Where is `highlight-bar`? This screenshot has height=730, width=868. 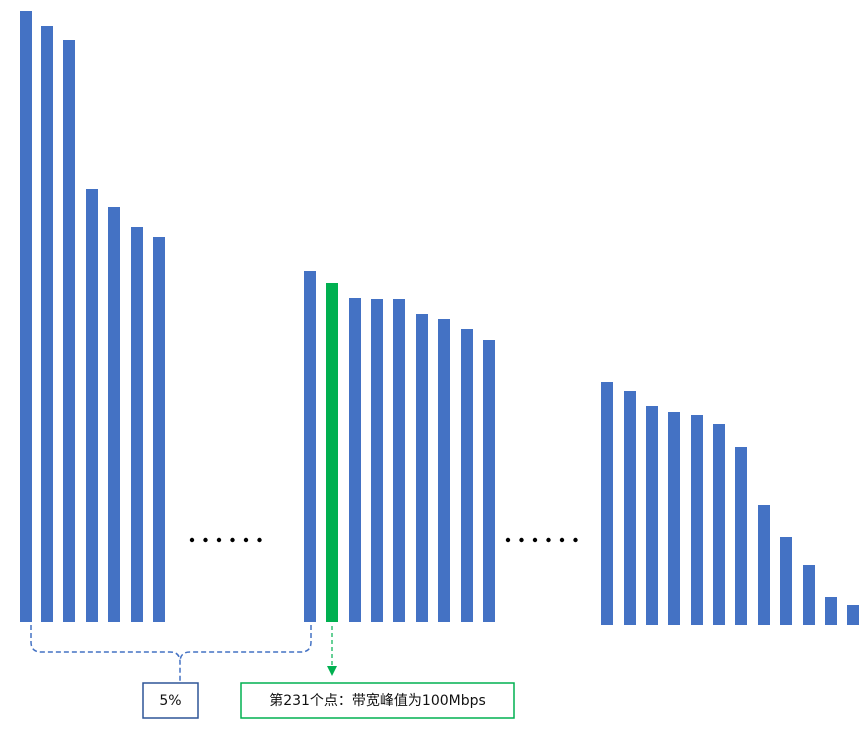
highlight-bar is located at coordinates (332, 452).